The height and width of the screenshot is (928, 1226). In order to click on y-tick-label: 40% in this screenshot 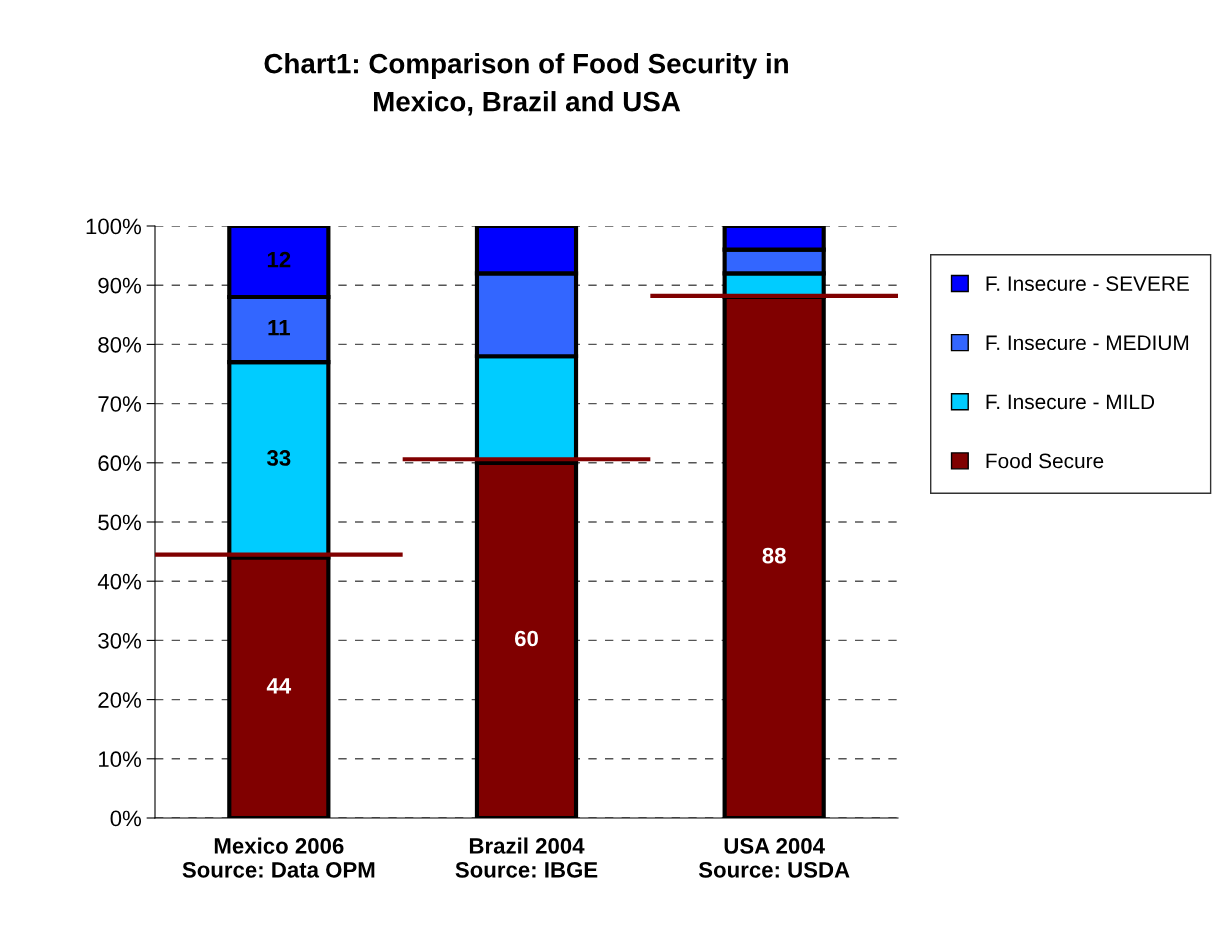, I will do `click(119, 581)`.